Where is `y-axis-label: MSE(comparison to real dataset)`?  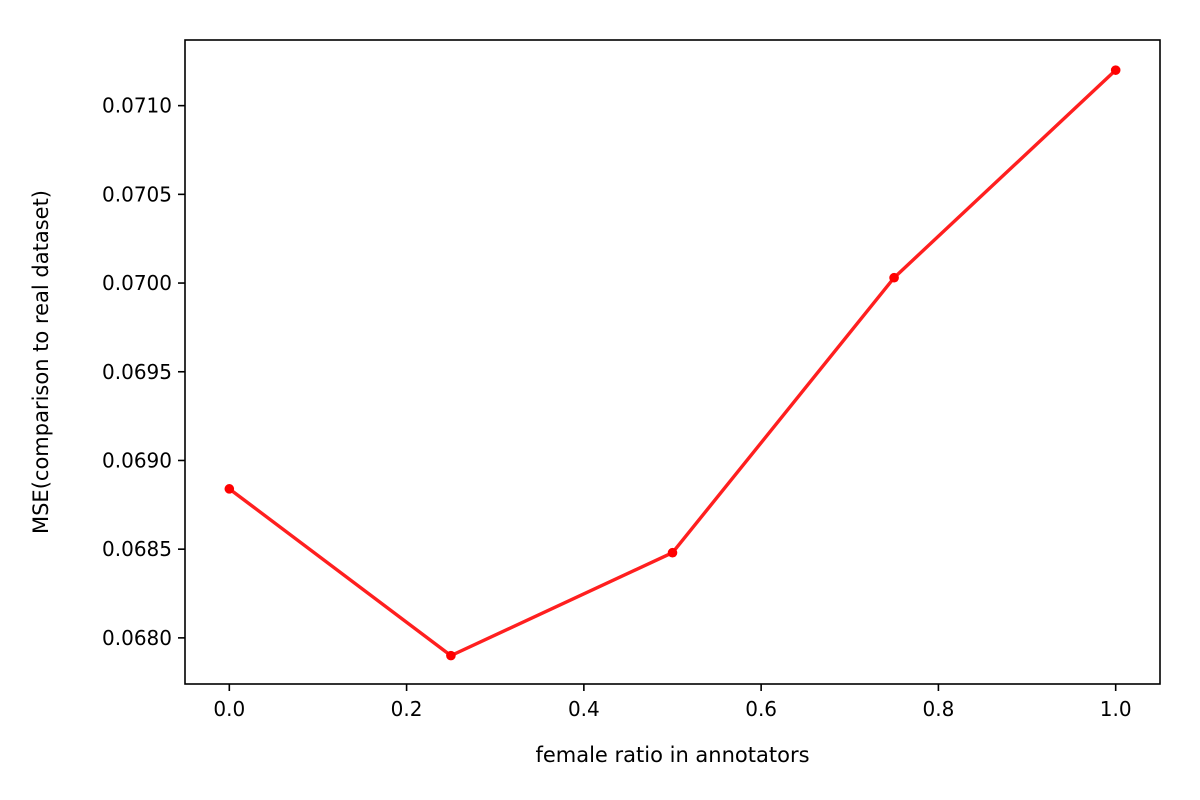
y-axis-label: MSE(comparison to real dataset) is located at coordinates (41, 362).